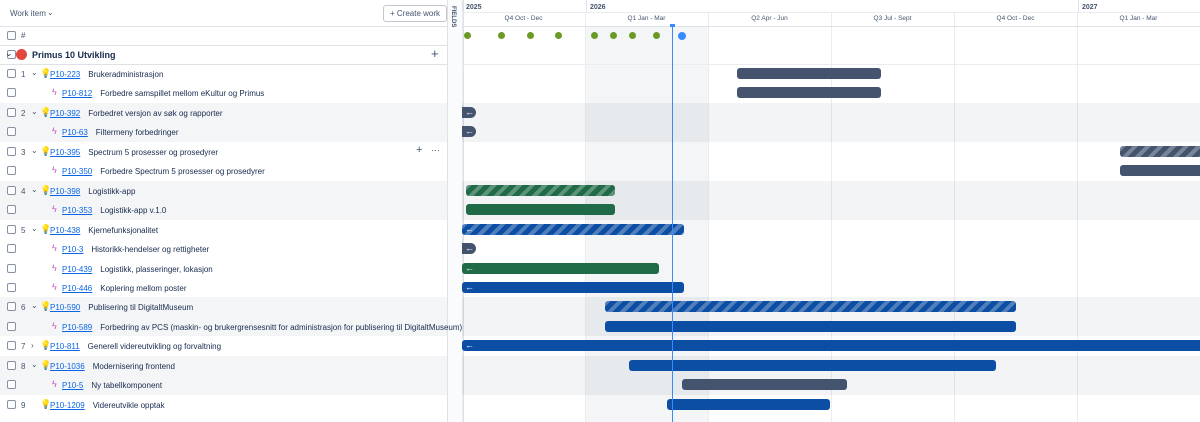 This screenshot has height=422, width=1200. I want to click on issue-summary: Kjernefunksjonalitet, so click(123, 230).